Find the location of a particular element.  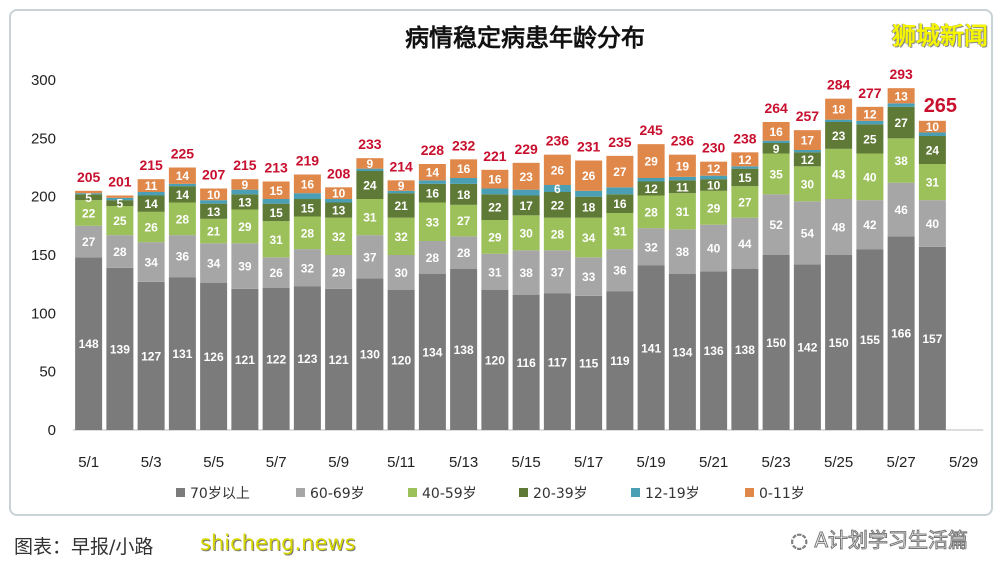

x-tick-label: 5/5 is located at coordinates (213, 462).